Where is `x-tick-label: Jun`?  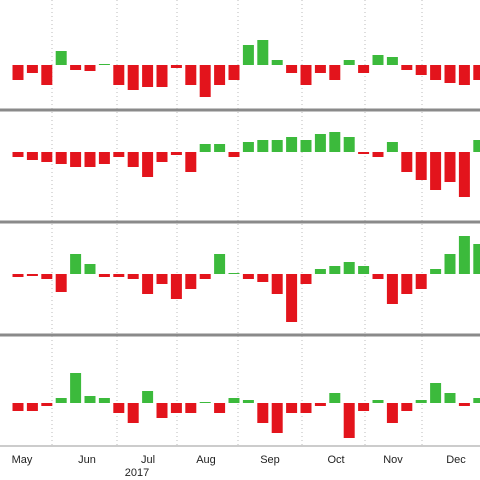 x-tick-label: Jun is located at coordinates (87, 460).